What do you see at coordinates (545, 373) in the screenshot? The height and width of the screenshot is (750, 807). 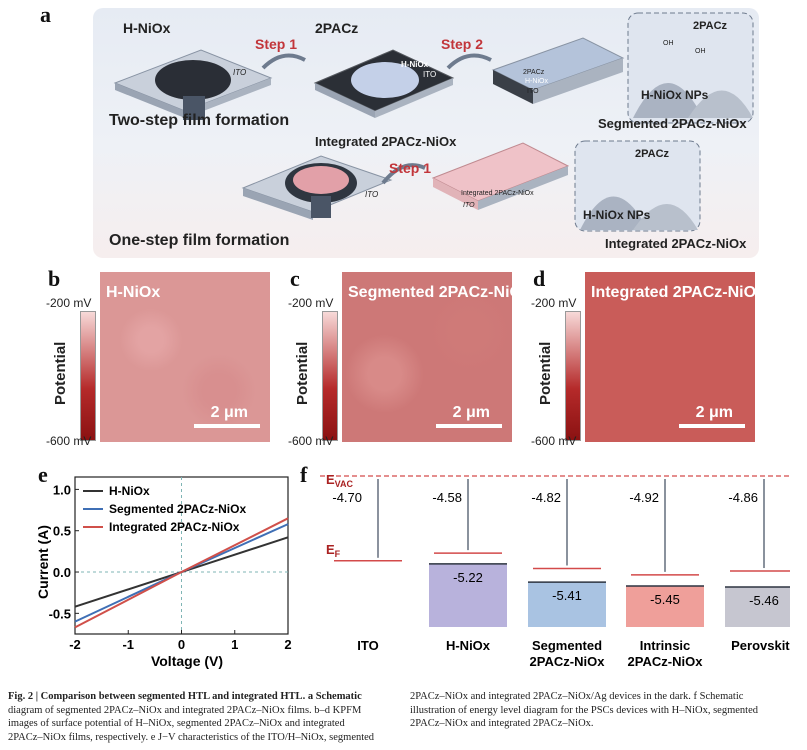 I see `colorbar-d-label: Potential` at bounding box center [545, 373].